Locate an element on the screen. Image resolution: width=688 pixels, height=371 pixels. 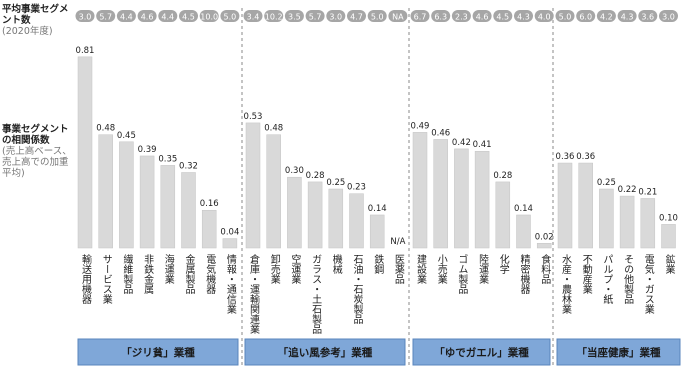
value-label: 0.22 is located at coordinates (627, 190).